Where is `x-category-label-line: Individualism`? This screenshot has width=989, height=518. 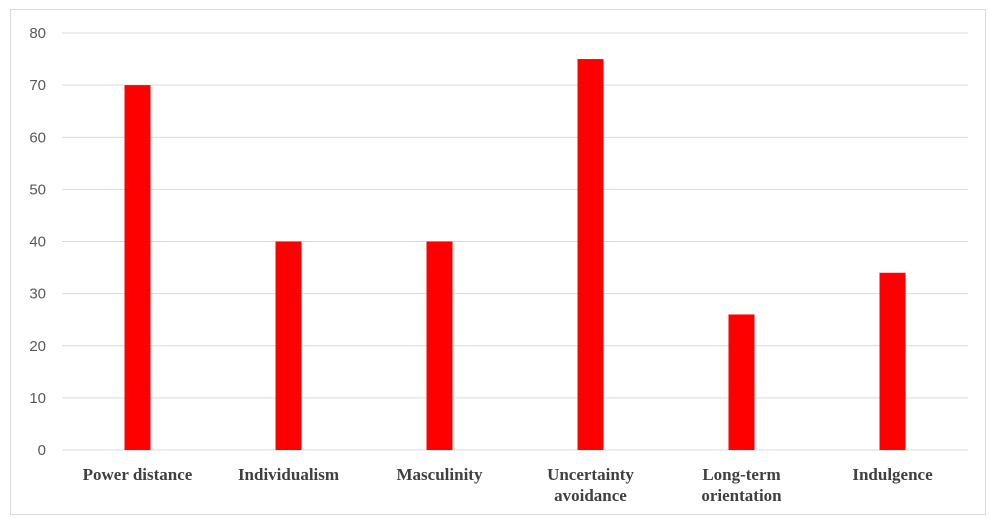
x-category-label-line: Individualism is located at coordinates (288, 474).